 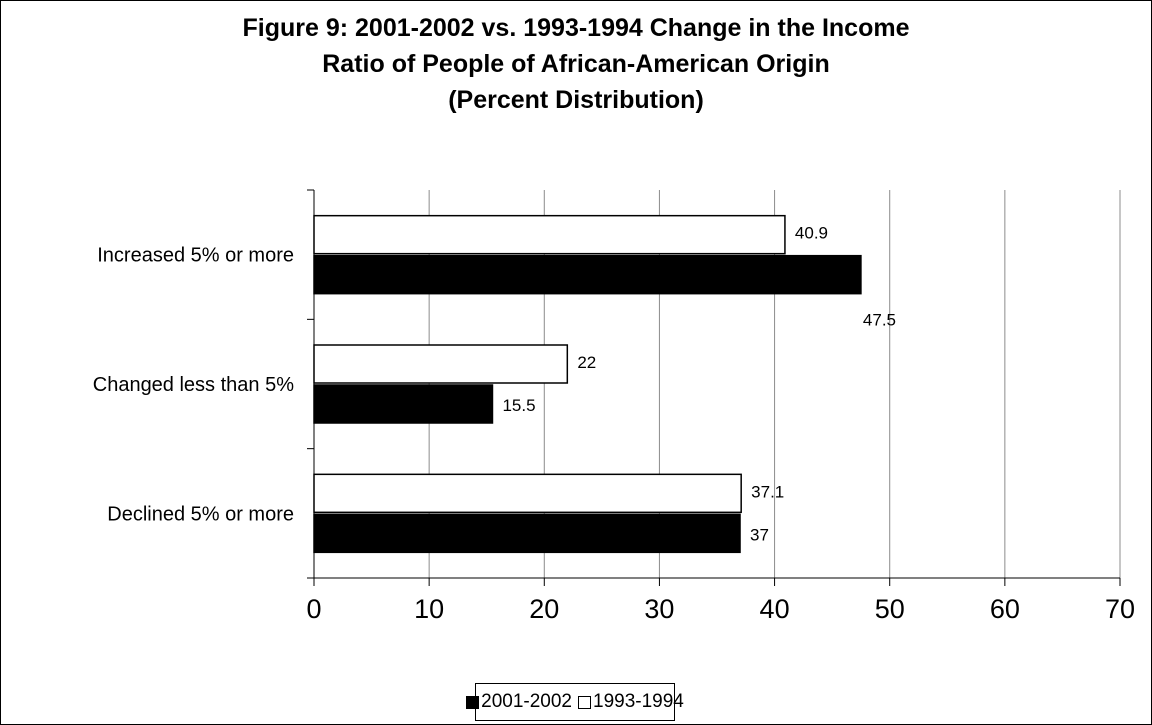 I want to click on bar-2001-2002-increased-5-or-more, so click(x=587, y=274).